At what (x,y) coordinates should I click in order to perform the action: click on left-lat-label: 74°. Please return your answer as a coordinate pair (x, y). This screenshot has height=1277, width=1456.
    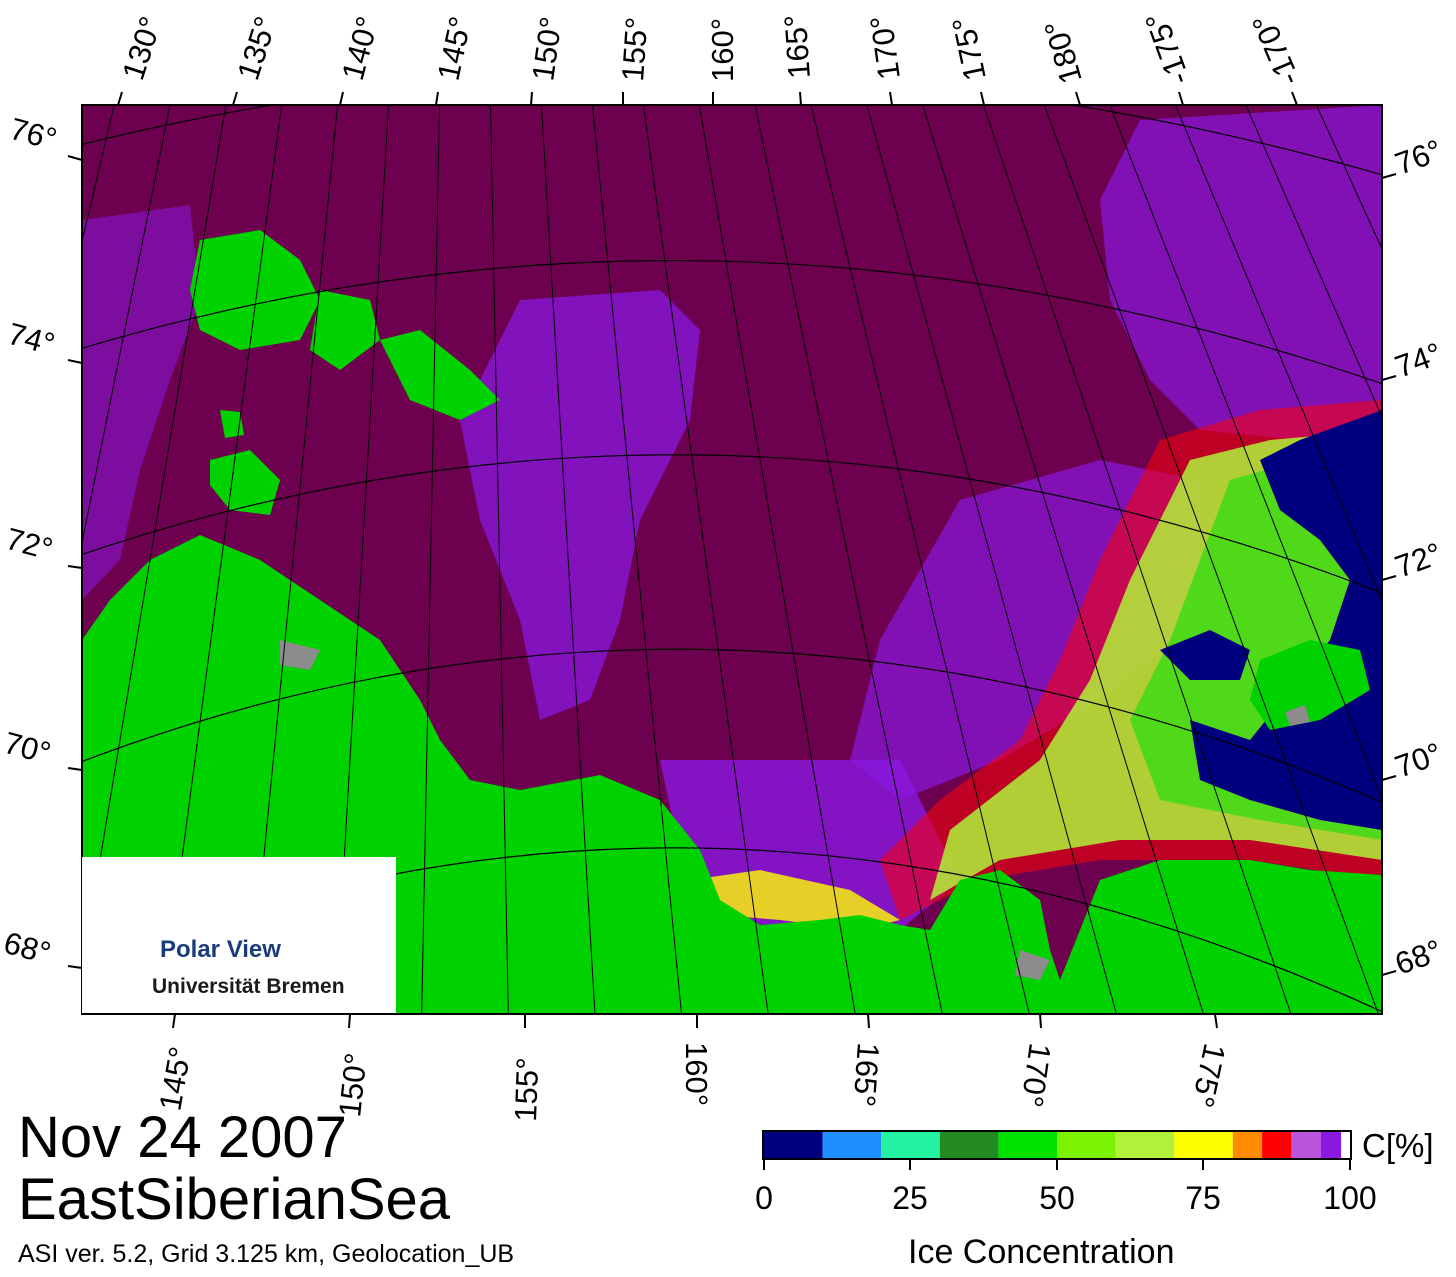
    Looking at the image, I should click on (31, 339).